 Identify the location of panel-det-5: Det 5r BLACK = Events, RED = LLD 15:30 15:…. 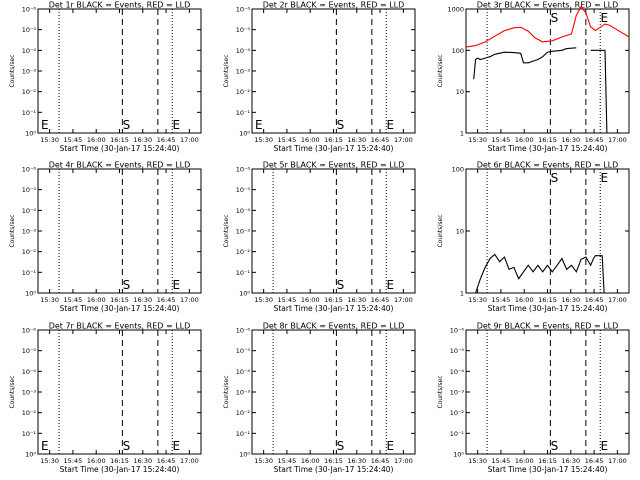
(319, 237).